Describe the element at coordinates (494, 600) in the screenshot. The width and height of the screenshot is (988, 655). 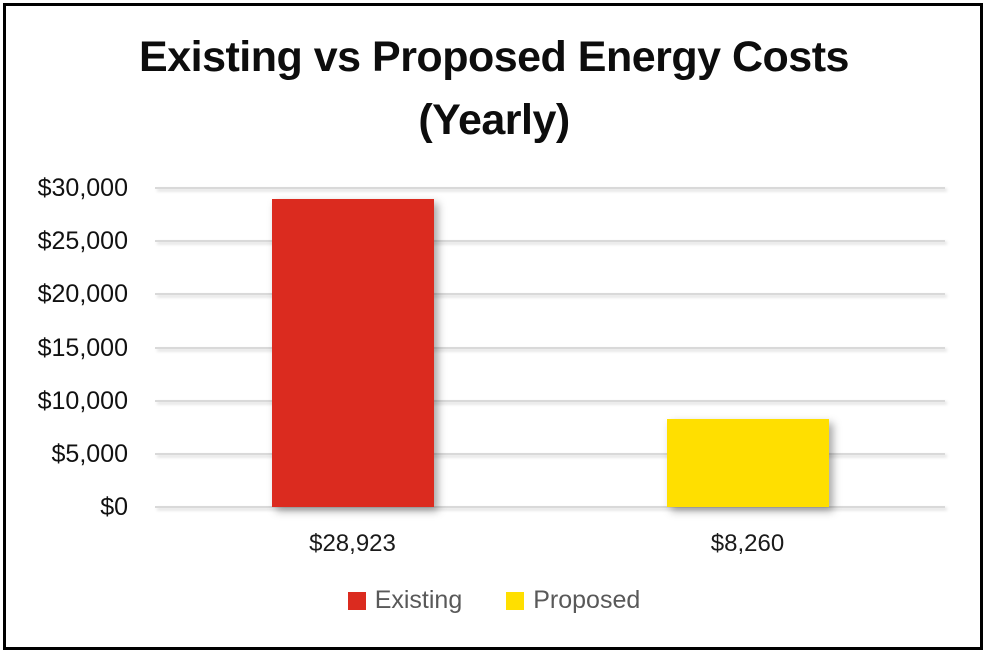
I see `chart-legend: Existing Proposed` at that location.